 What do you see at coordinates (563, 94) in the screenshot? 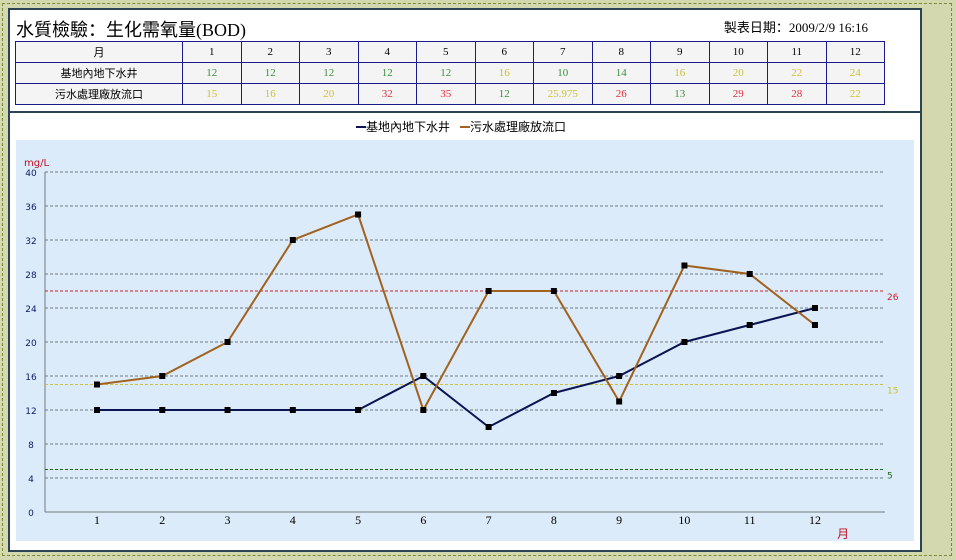
I see `value-cell: 25.975` at bounding box center [563, 94].